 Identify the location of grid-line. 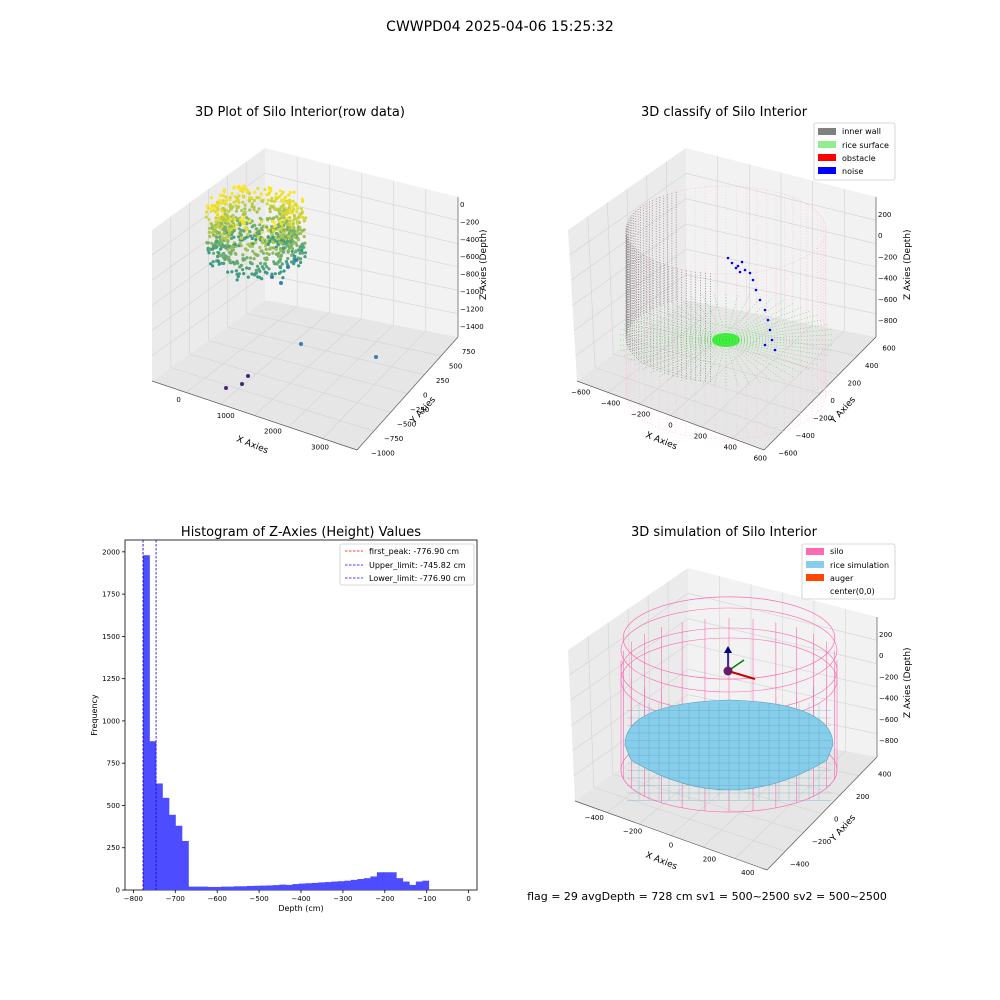
(208, 214).